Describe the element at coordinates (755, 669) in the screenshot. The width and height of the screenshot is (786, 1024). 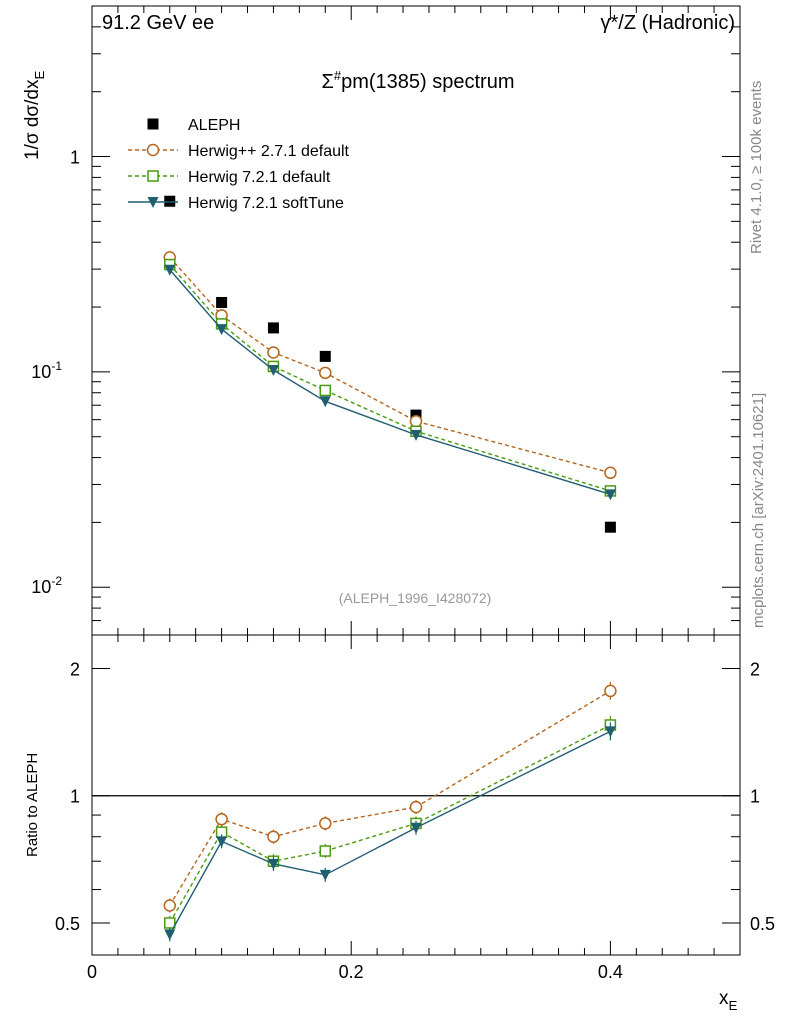
I see `y-tick-label-right: 2` at that location.